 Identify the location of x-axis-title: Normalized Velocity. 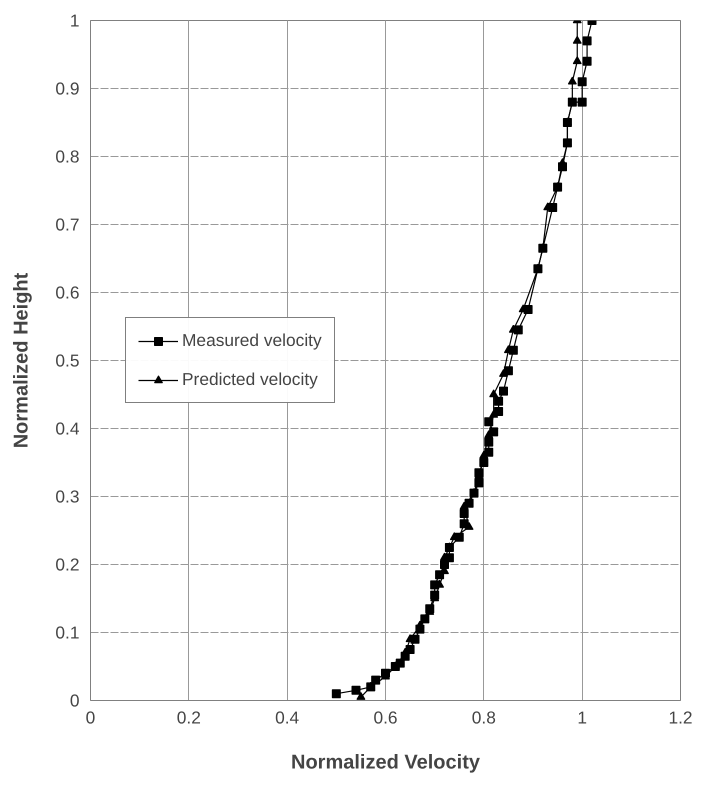
(386, 763).